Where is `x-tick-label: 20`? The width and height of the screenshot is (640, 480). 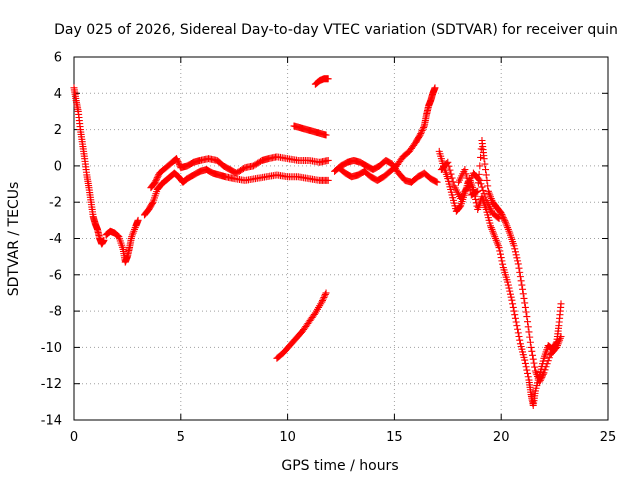 x-tick-label: 20 is located at coordinates (501, 437).